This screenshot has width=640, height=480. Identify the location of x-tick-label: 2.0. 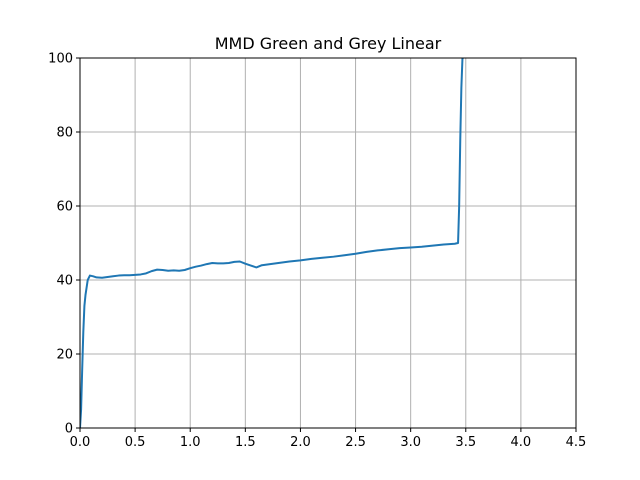
(300, 442).